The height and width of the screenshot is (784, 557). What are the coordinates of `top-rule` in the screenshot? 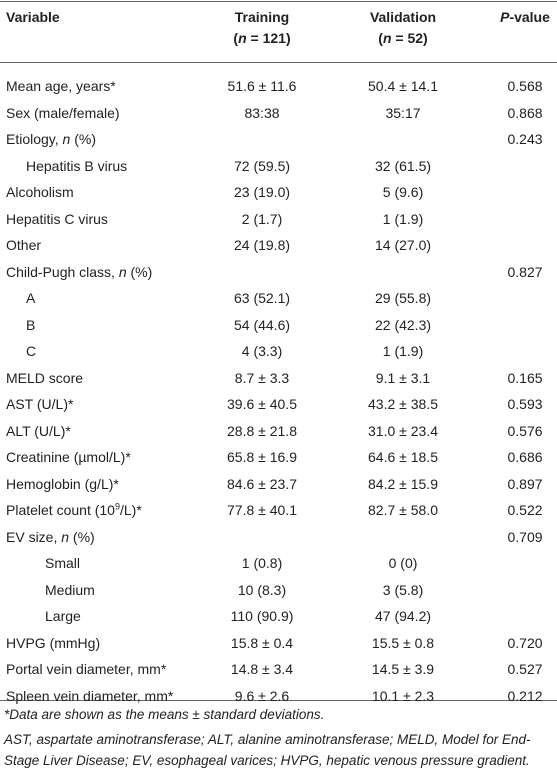 It's located at (278, 1).